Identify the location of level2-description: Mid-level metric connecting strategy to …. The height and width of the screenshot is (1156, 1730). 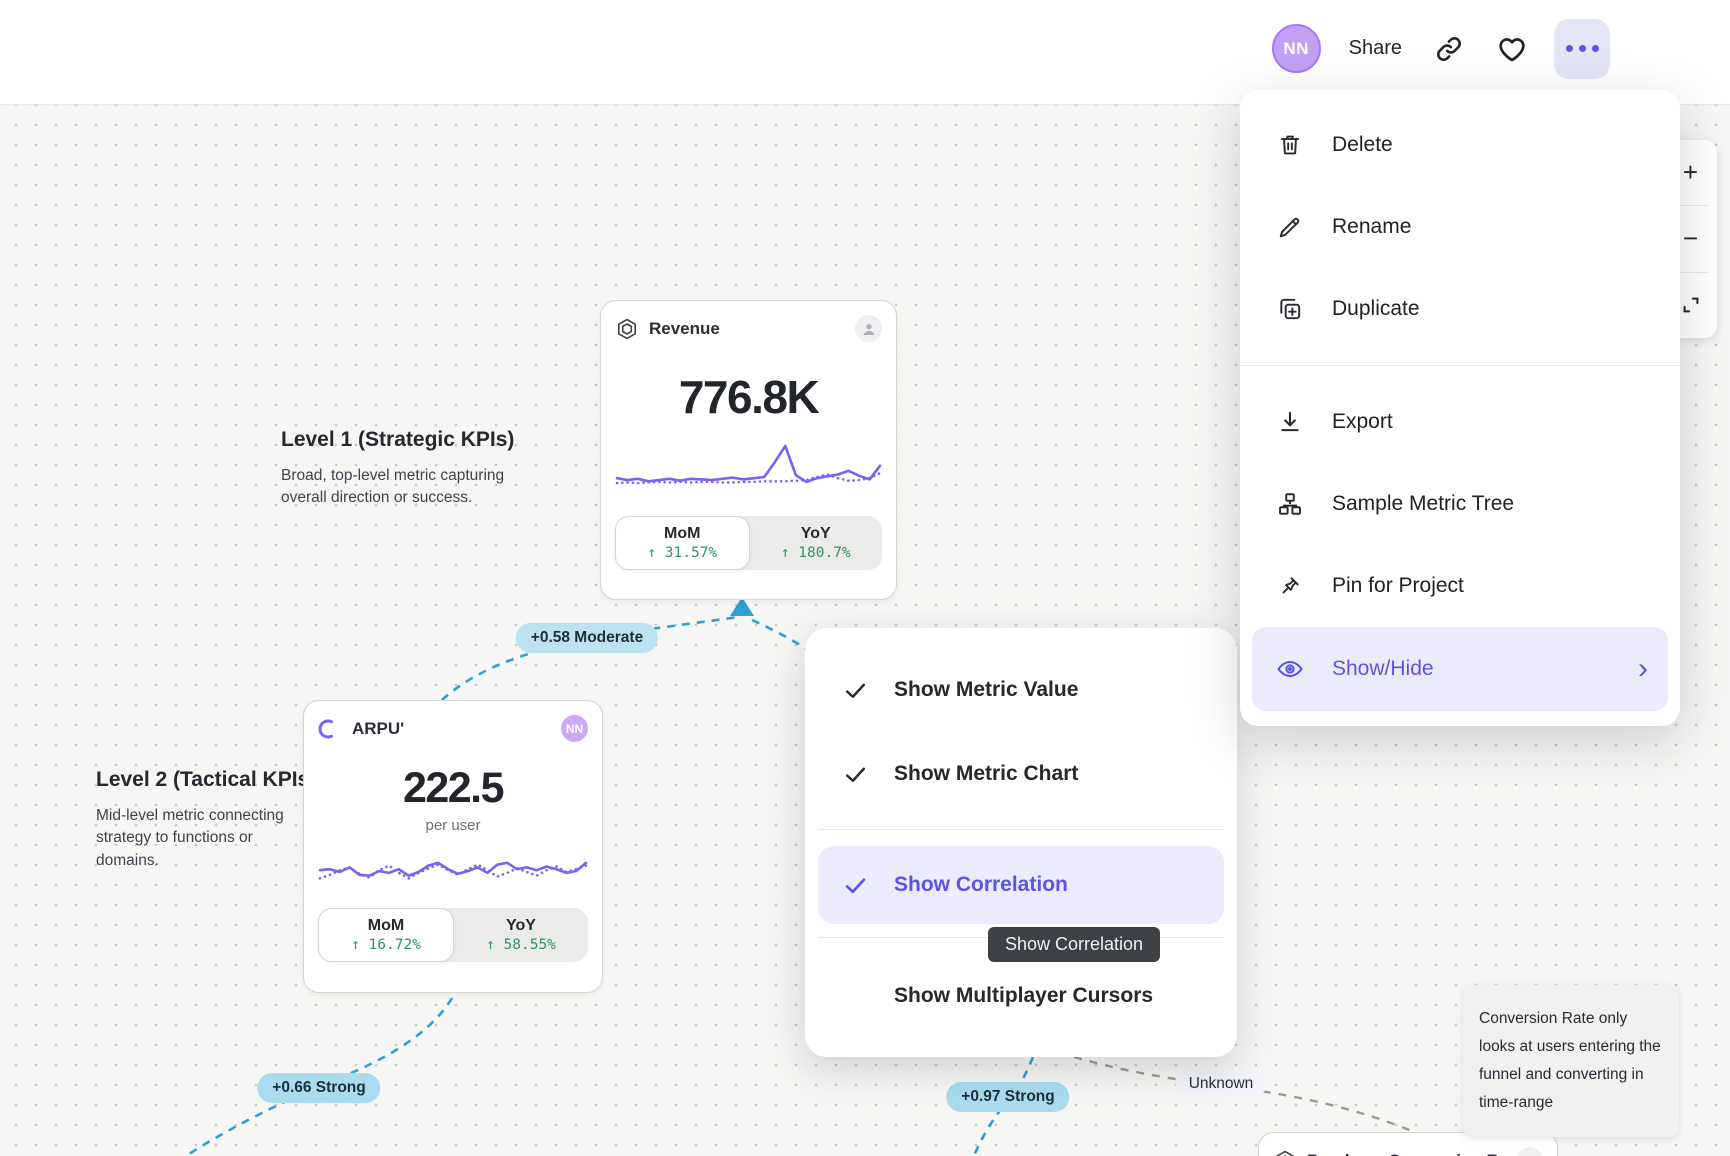
(190, 838).